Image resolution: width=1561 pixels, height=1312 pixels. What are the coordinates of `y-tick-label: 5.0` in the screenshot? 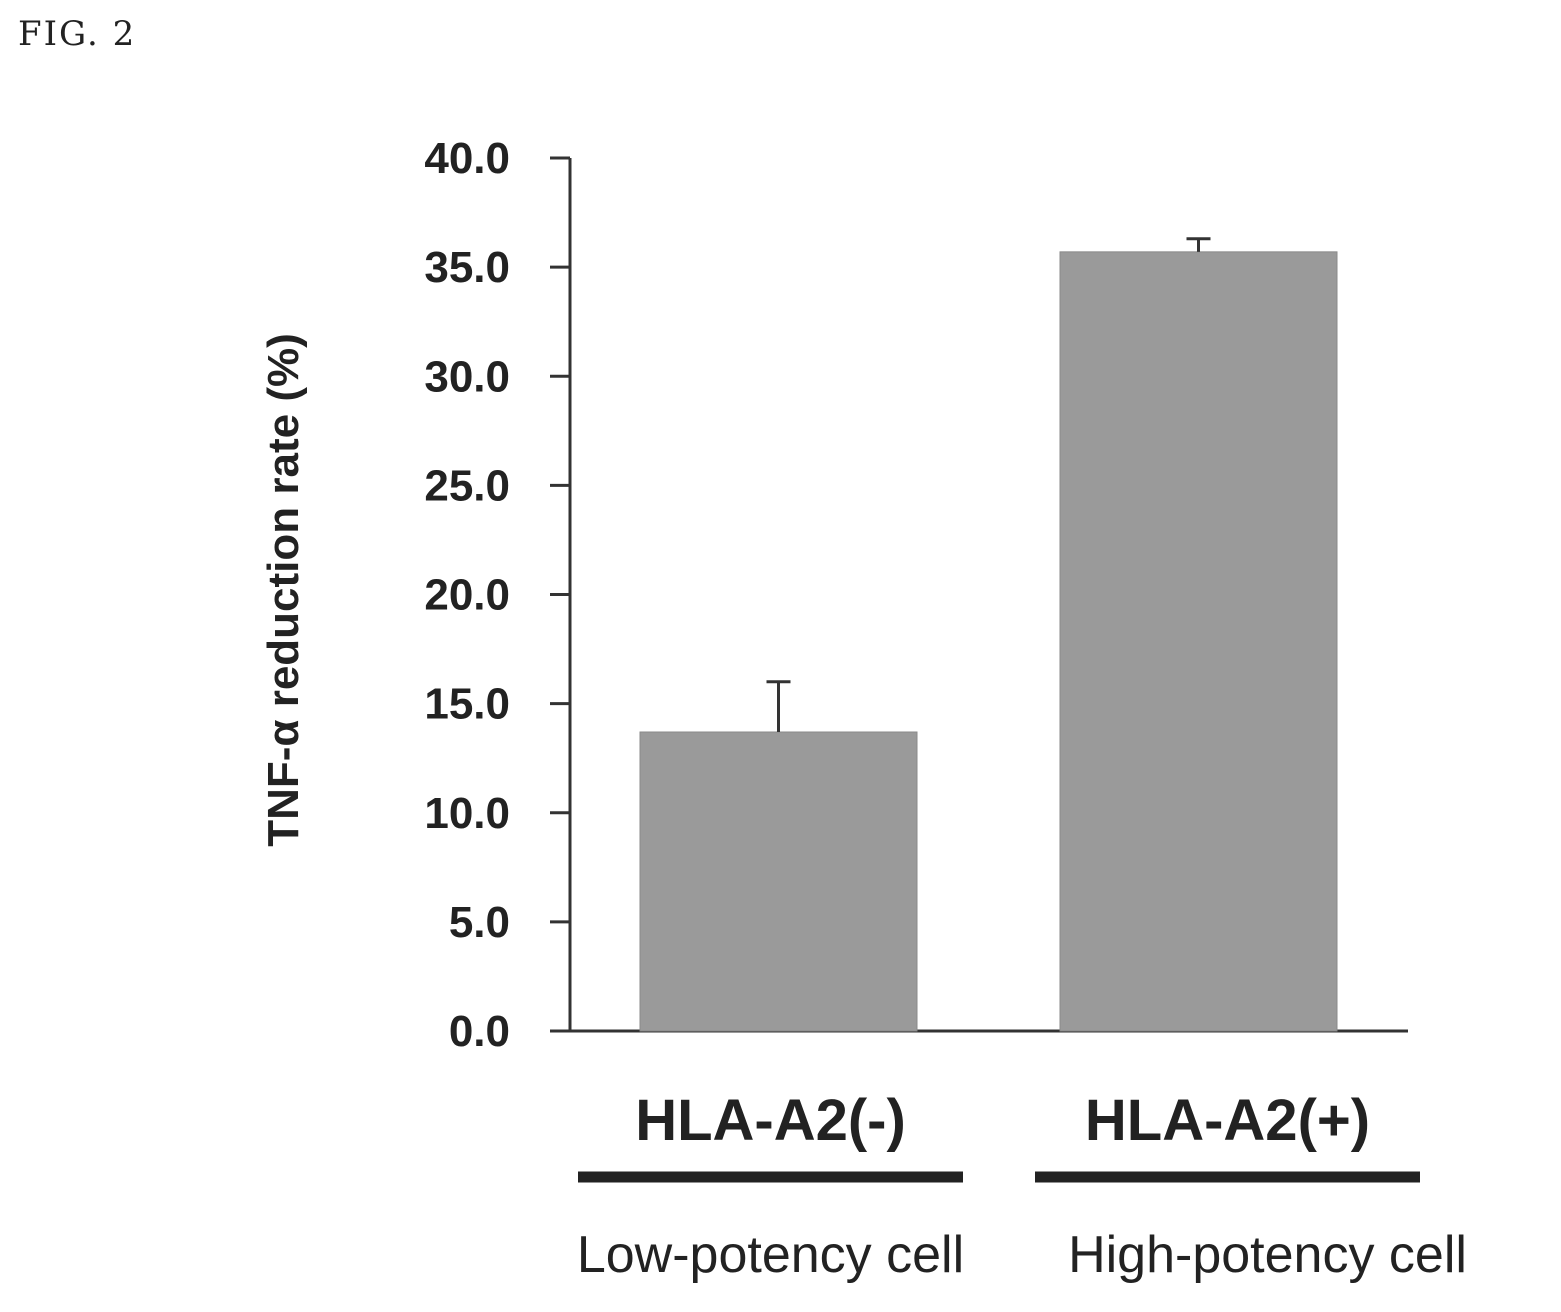 It's located at (479, 922).